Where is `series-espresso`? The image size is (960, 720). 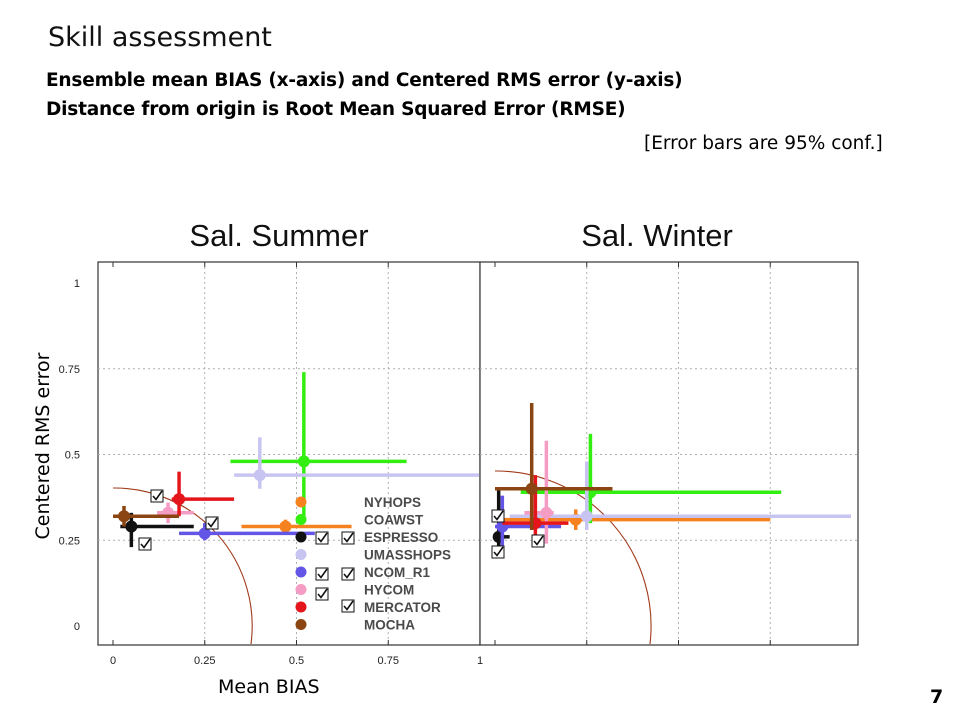 series-espresso is located at coordinates (157, 530).